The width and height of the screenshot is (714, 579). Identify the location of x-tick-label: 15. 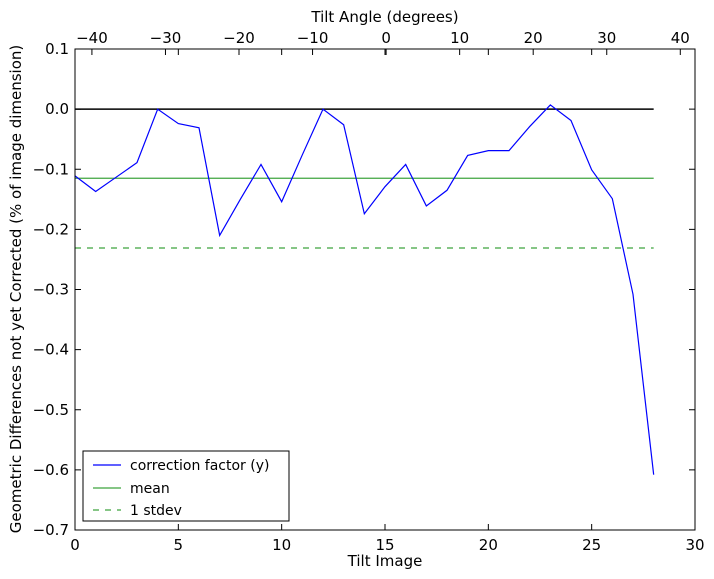
(384, 545).